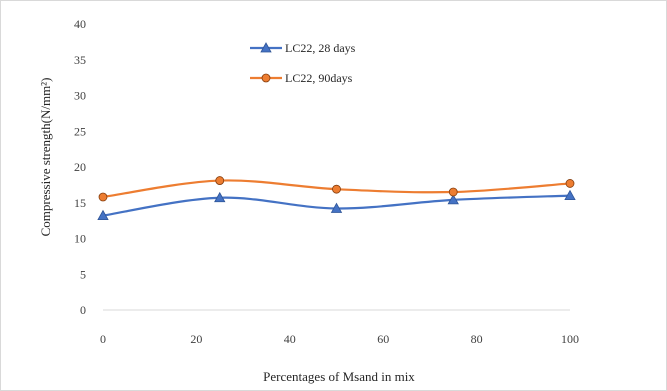  I want to click on series-layer, so click(336, 198).